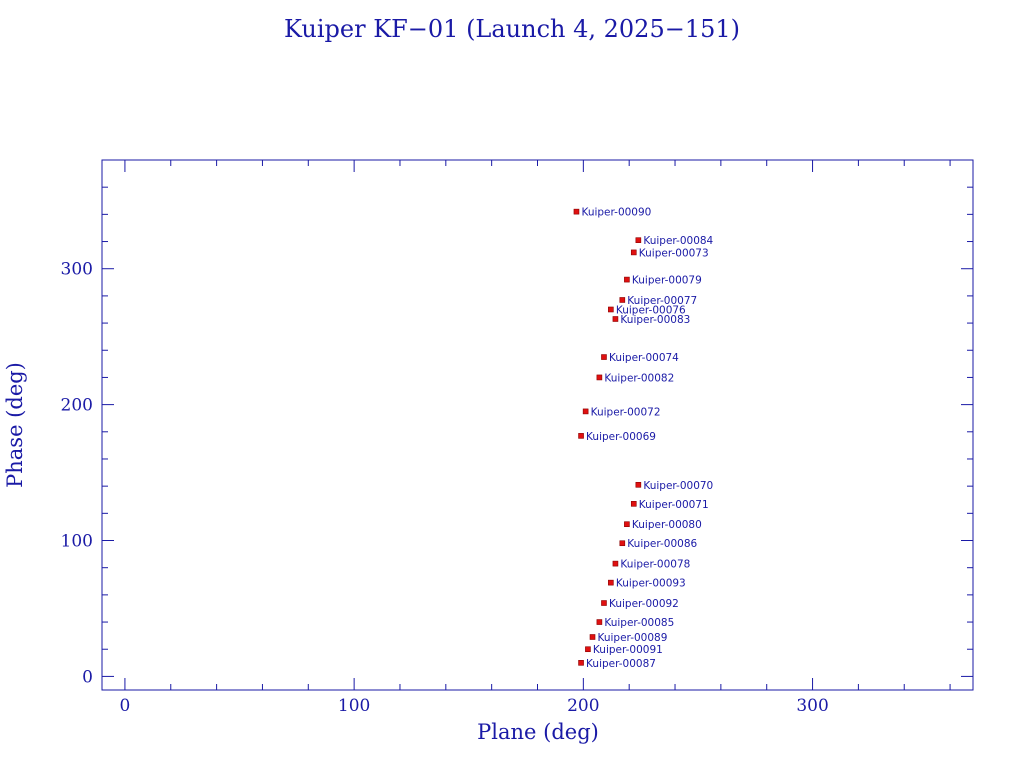 This screenshot has height=768, width=1024. I want to click on y-axis-label: Phase (deg), so click(15, 425).